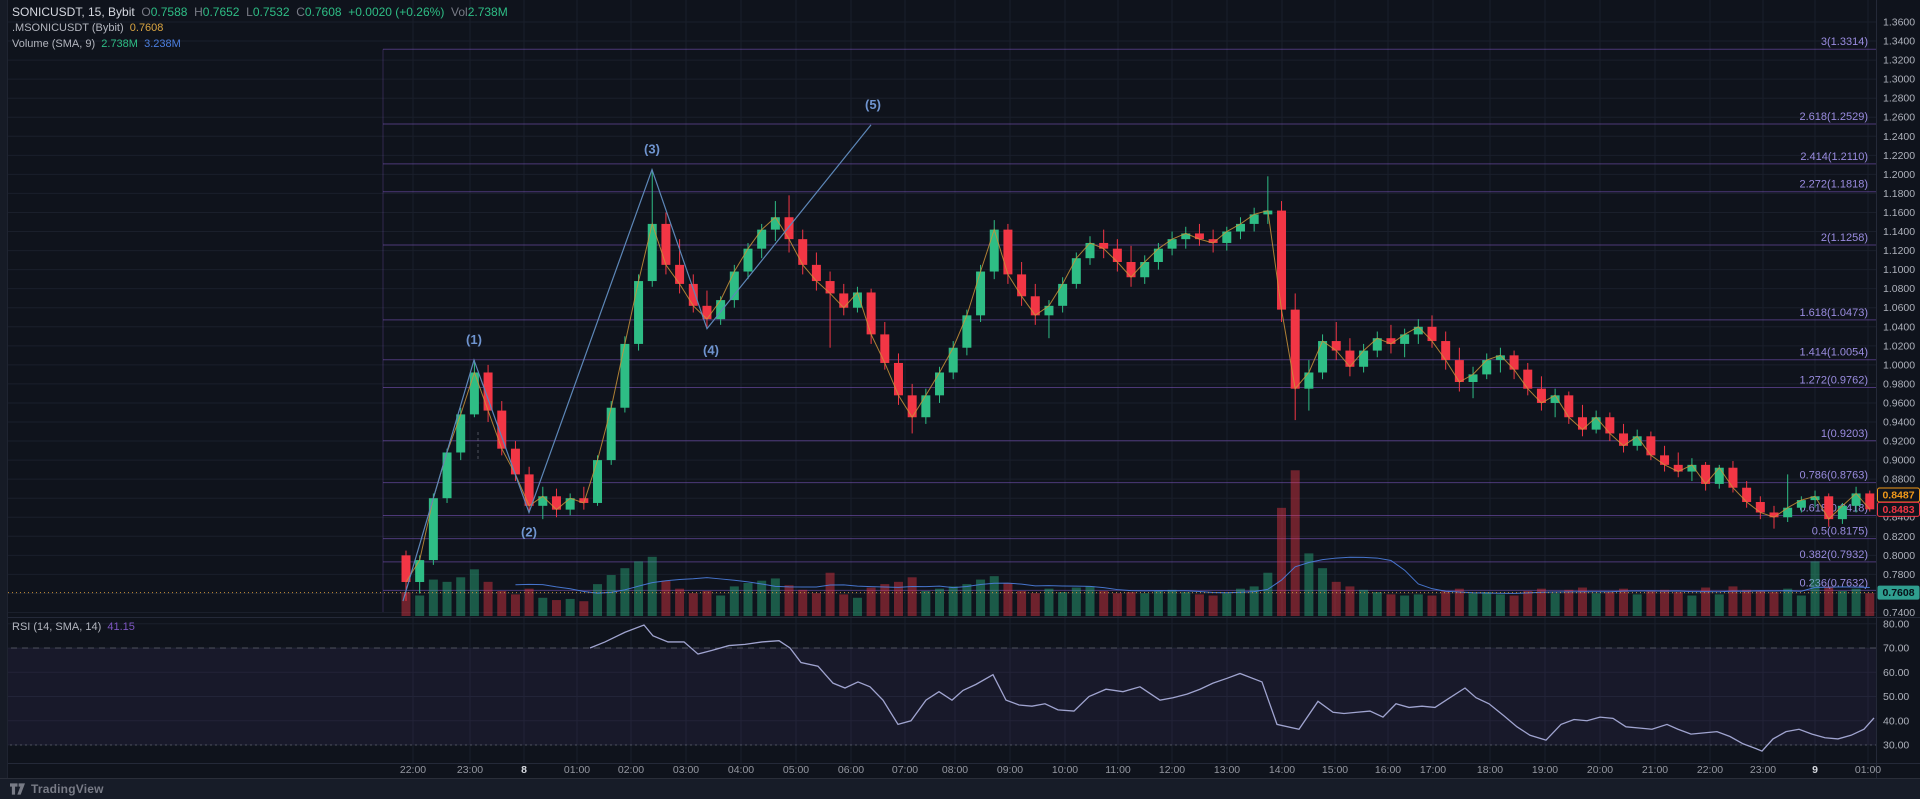  I want to click on volume-indicator-name: Volume (SMA, 9), so click(54, 44).